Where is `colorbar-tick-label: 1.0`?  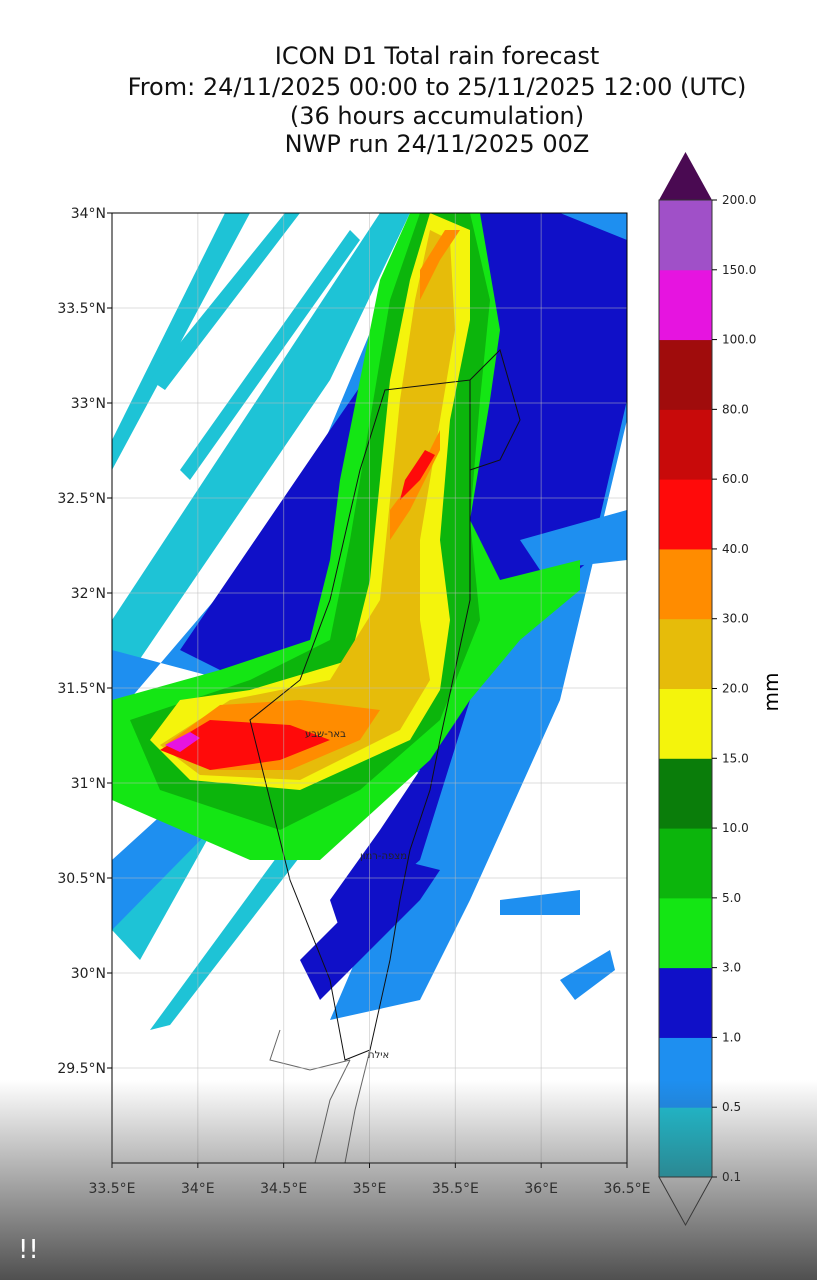
colorbar-tick-label: 1.0 is located at coordinates (731, 1037).